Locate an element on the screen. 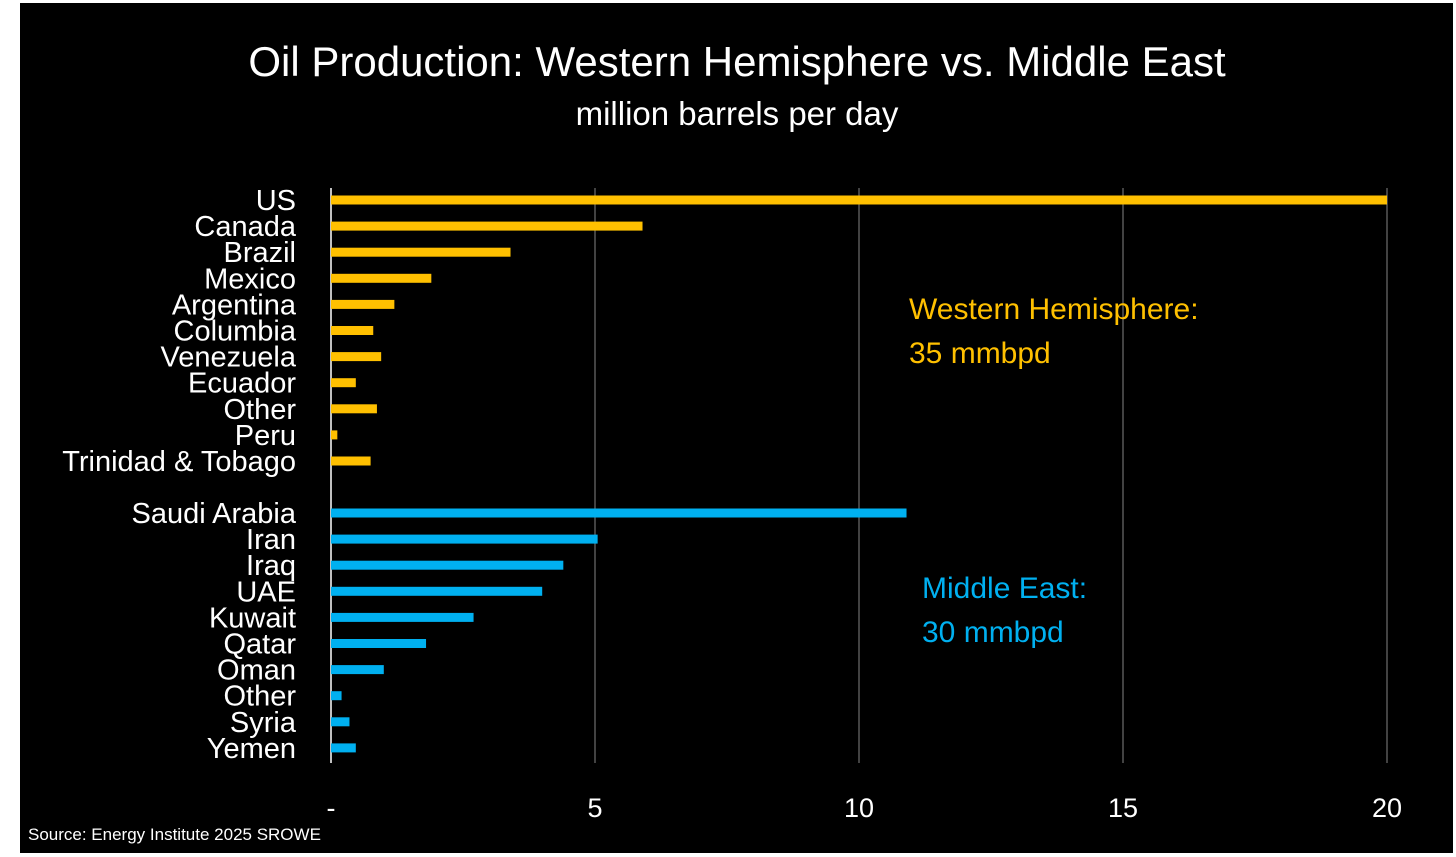 Image resolution: width=1456 pixels, height=857 pixels. annotation-1-line-0: Middle East: is located at coordinates (1004, 588).